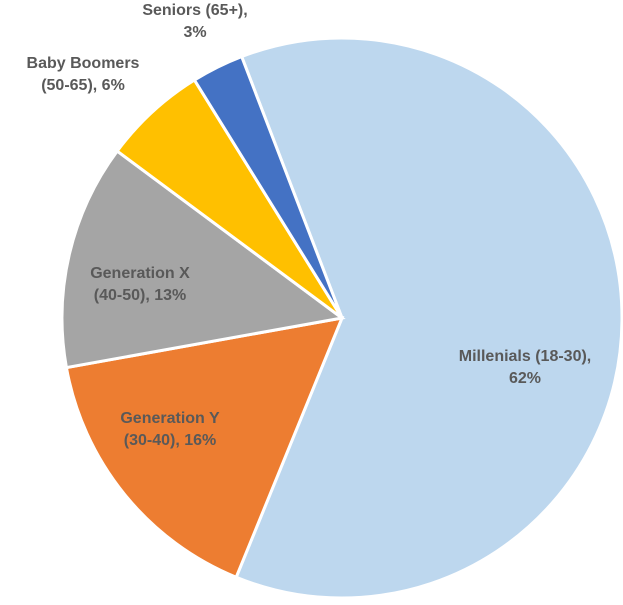 Image resolution: width=623 pixels, height=605 pixels. Describe the element at coordinates (525, 356) in the screenshot. I see `slice-label-line: Millenials (18-30),` at that location.